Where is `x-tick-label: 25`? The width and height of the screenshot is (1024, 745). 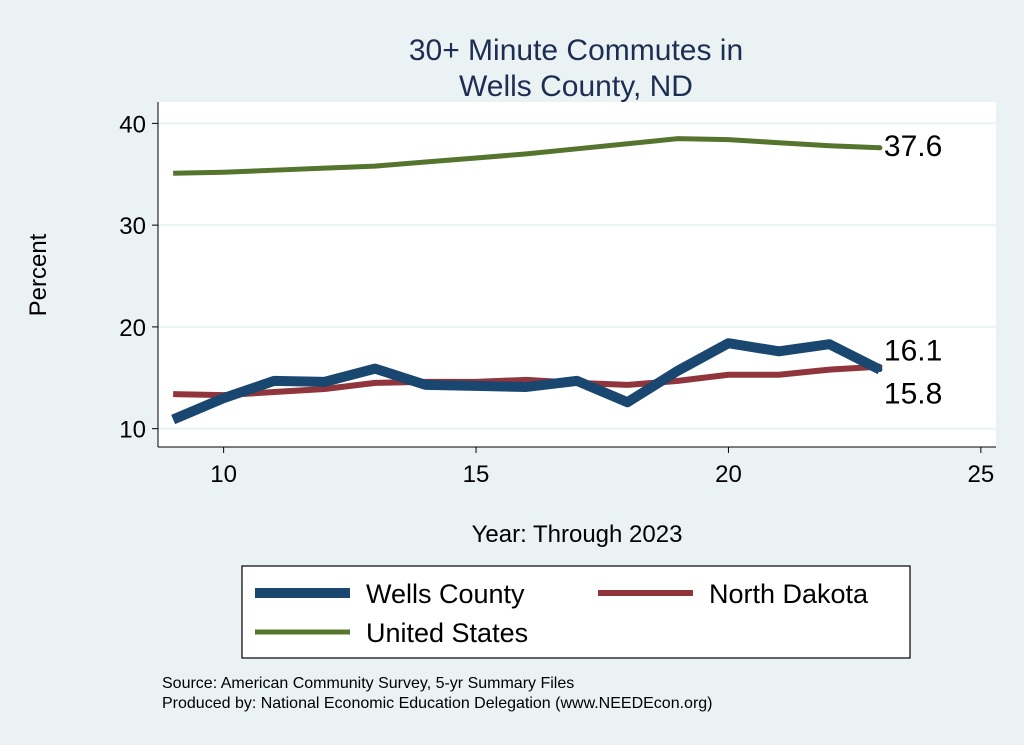 x-tick-label: 25 is located at coordinates (981, 474).